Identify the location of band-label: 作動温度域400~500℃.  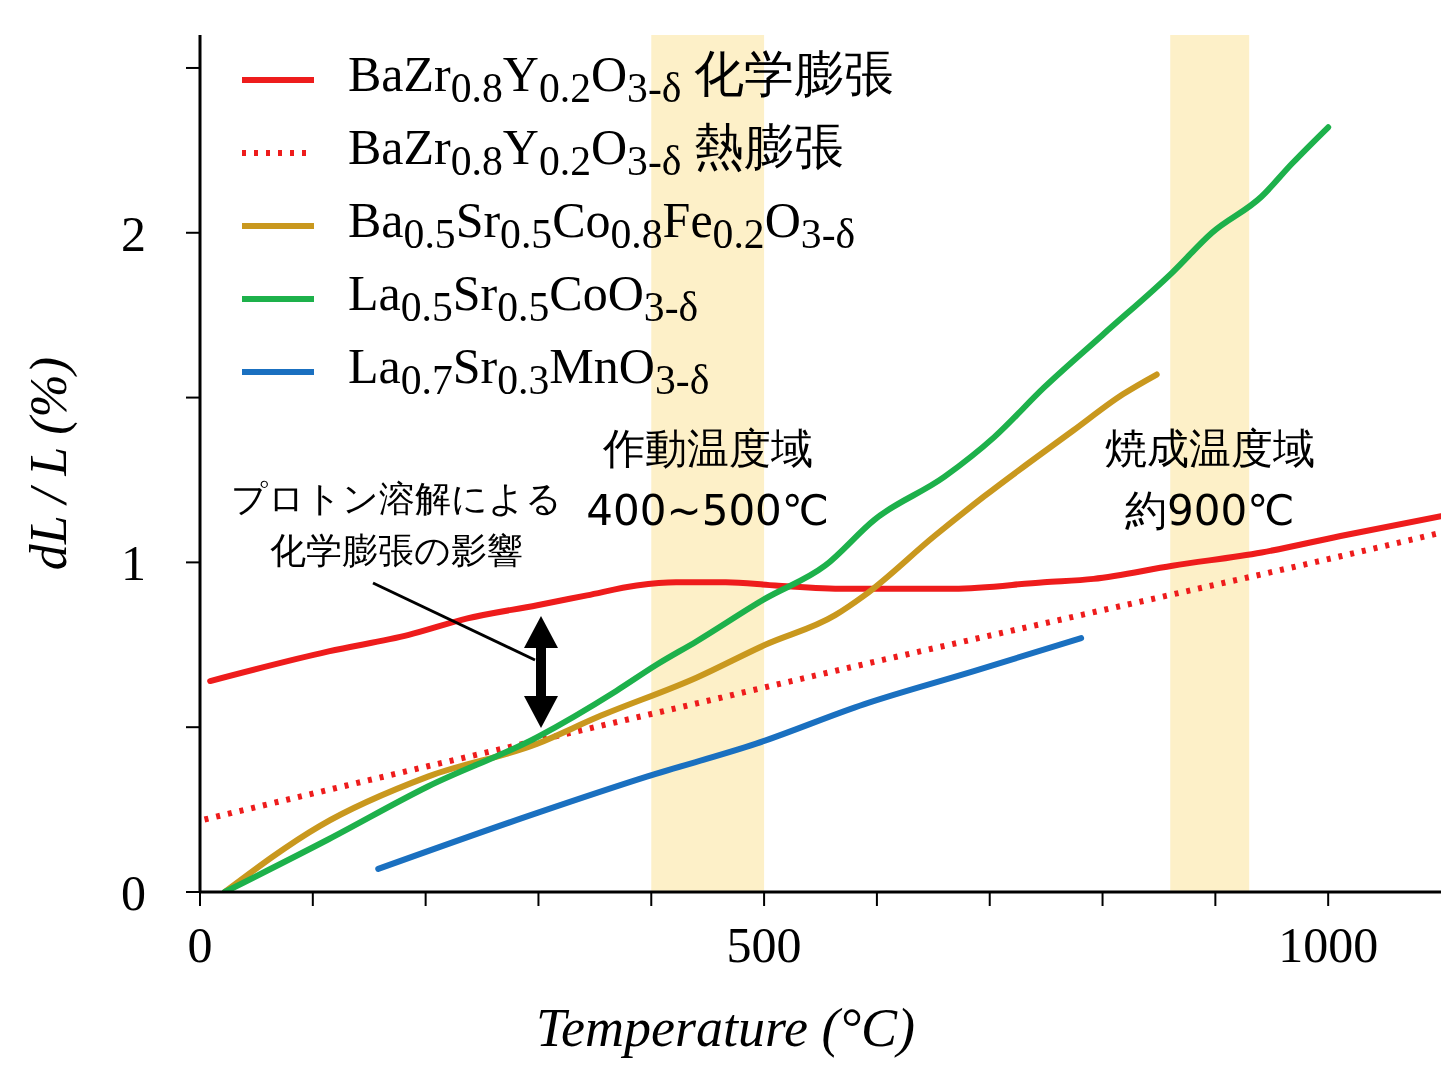
(708, 480).